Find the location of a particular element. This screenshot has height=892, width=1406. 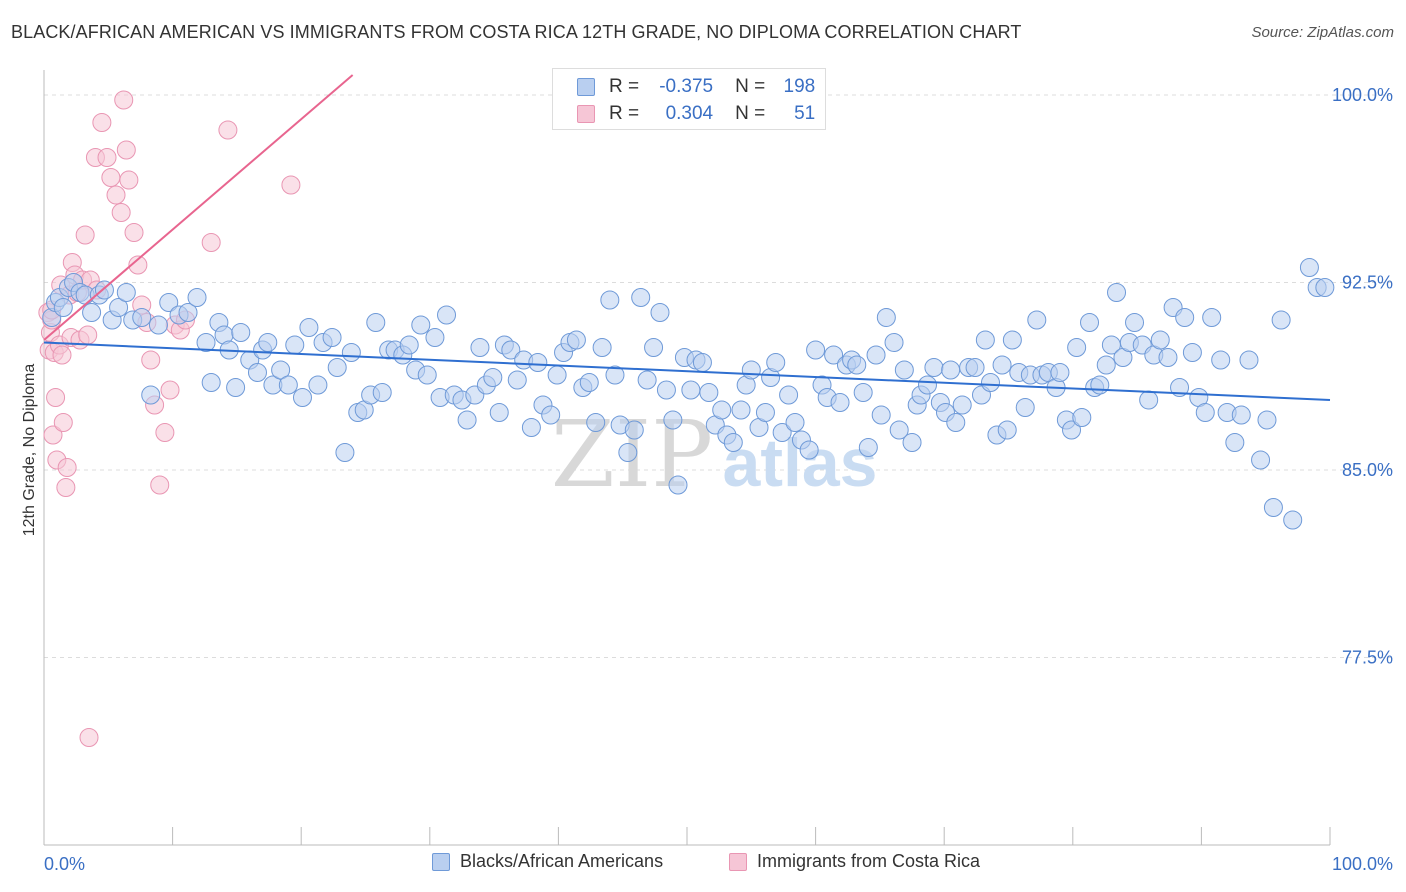

trend-line-costa-rica is located at coordinates (198, 207).